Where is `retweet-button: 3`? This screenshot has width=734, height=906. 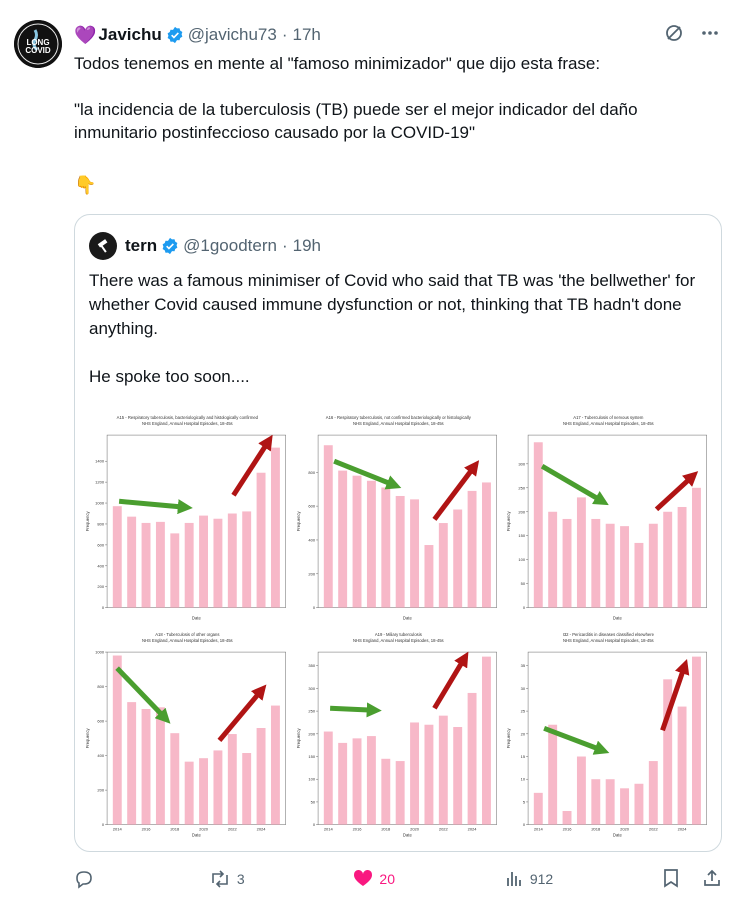 retweet-button: 3 is located at coordinates (227, 879).